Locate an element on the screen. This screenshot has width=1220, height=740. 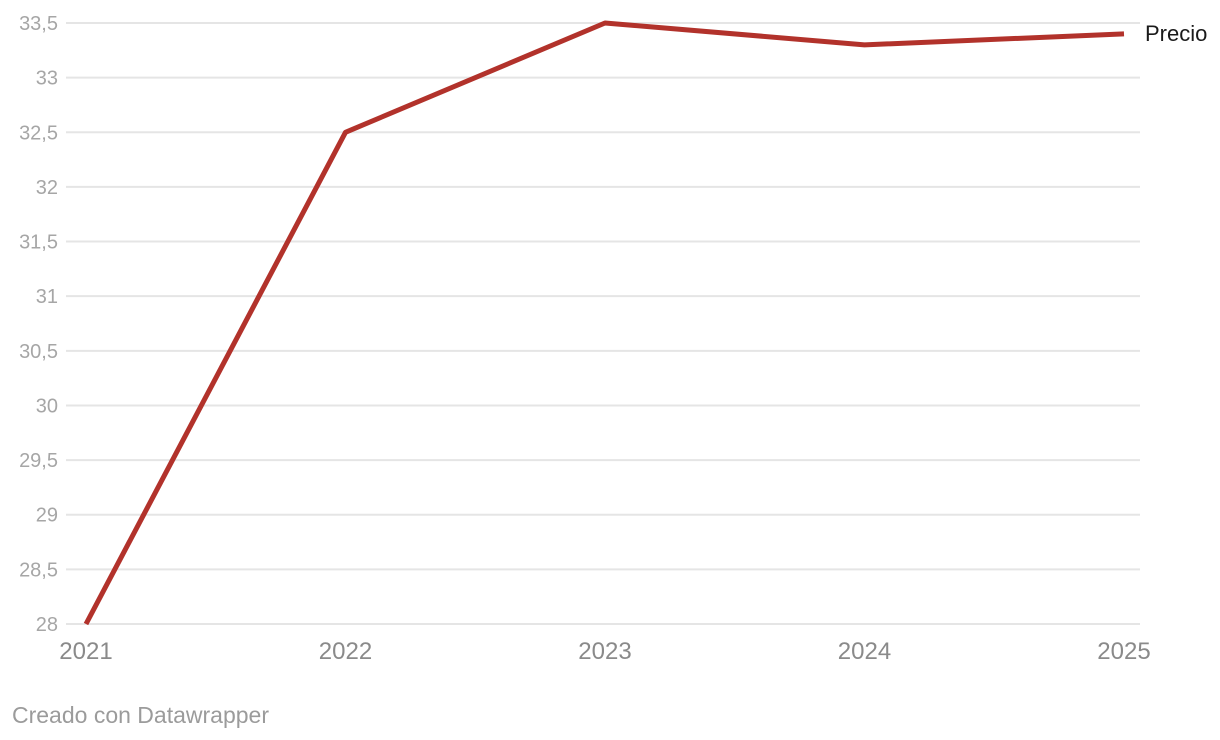
x-tick-label: 2022 is located at coordinates (345, 651).